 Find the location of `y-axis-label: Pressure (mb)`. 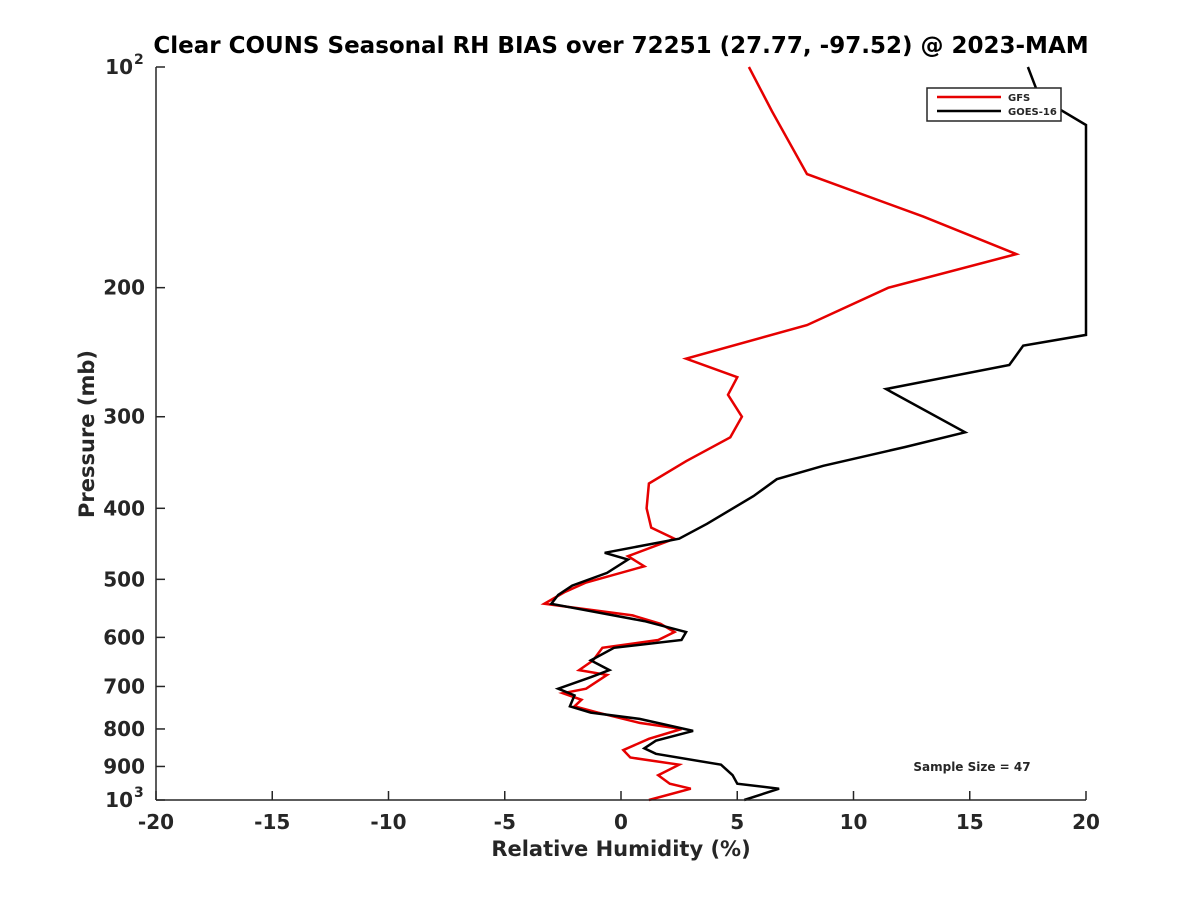

y-axis-label: Pressure (mb) is located at coordinates (87, 434).